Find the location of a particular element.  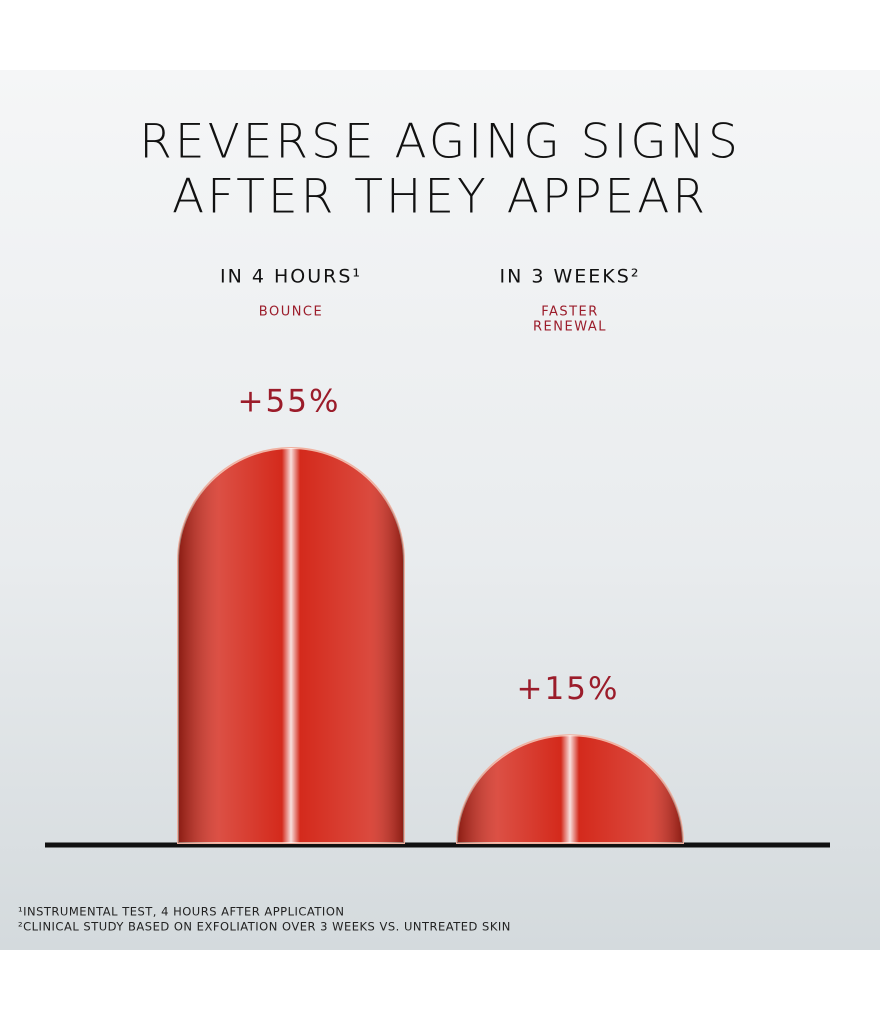

value-label: +15% is located at coordinates (568, 689).